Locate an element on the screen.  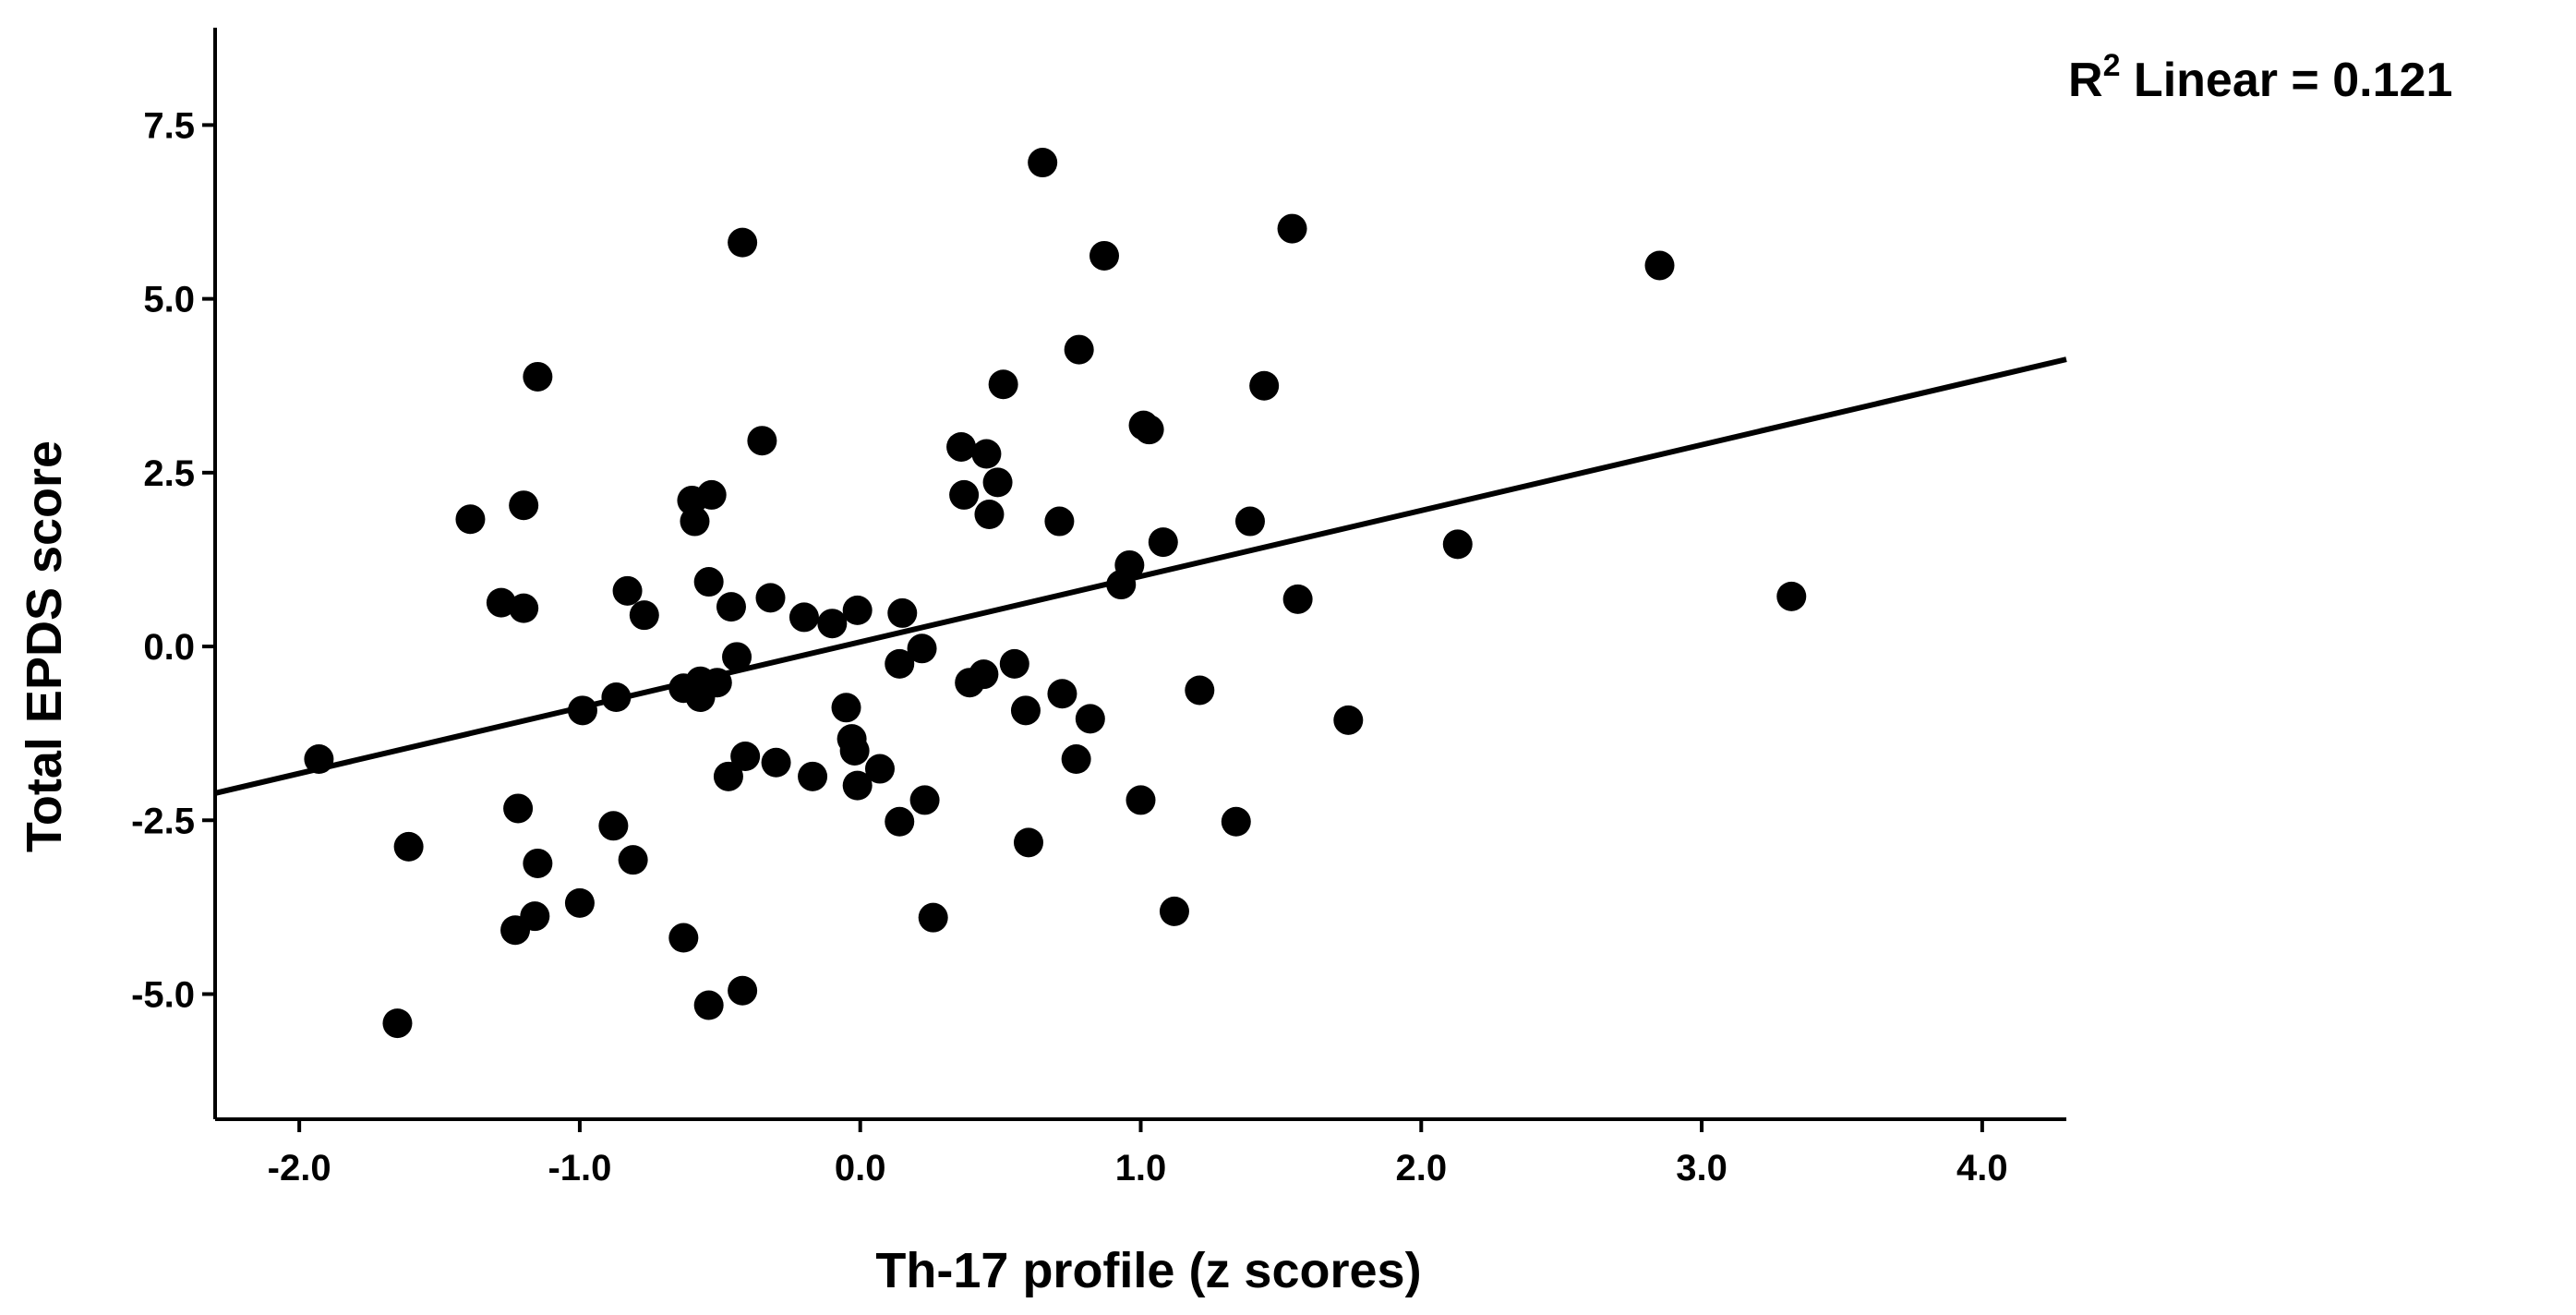
y-tick-label: 5.0 is located at coordinates (169, 300).